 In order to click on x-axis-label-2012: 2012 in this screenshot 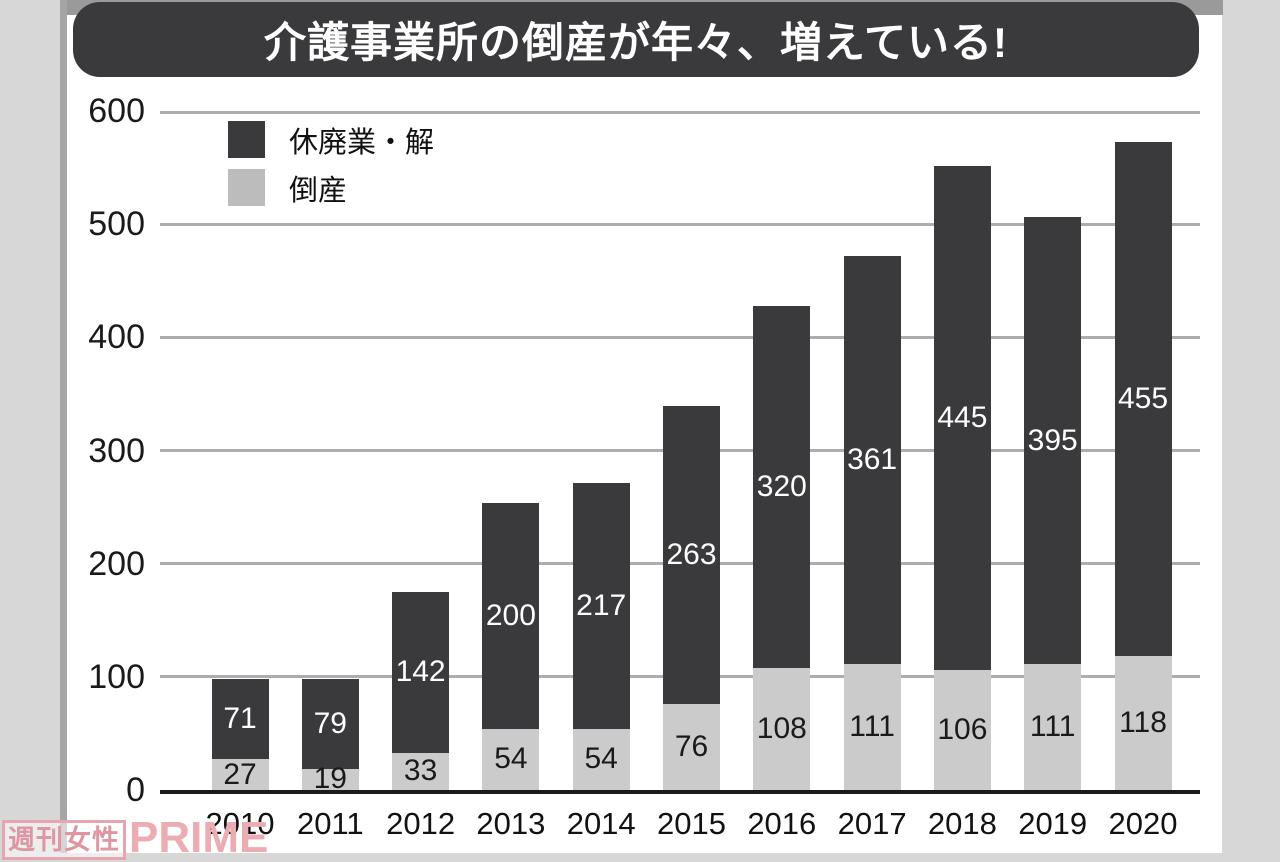, I will do `click(421, 823)`.